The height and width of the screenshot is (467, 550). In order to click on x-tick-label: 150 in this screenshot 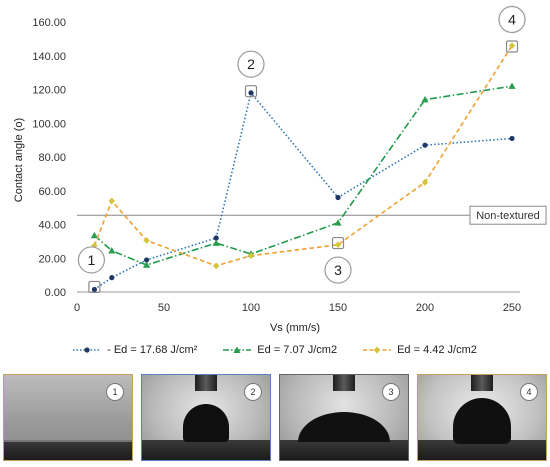, I will do `click(338, 308)`.